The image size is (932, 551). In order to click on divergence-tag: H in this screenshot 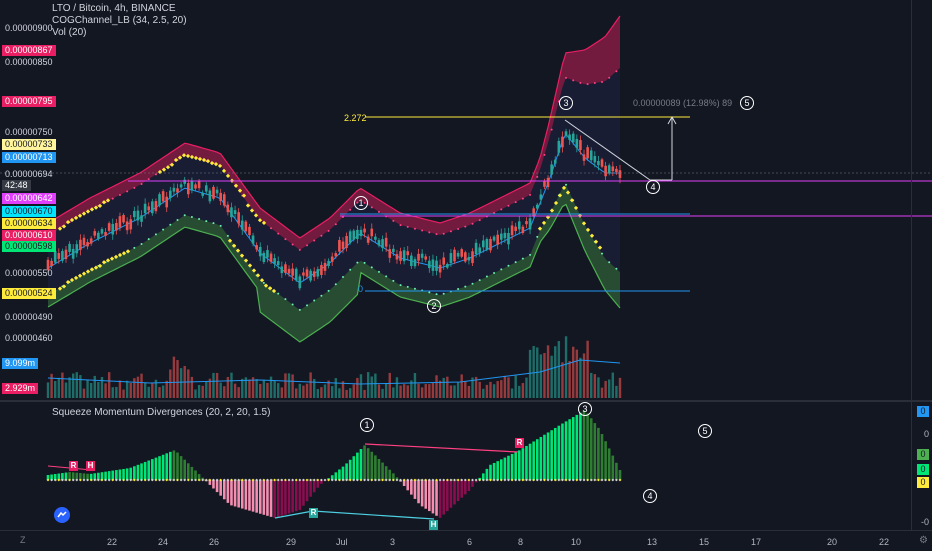, I will do `click(433, 525)`.